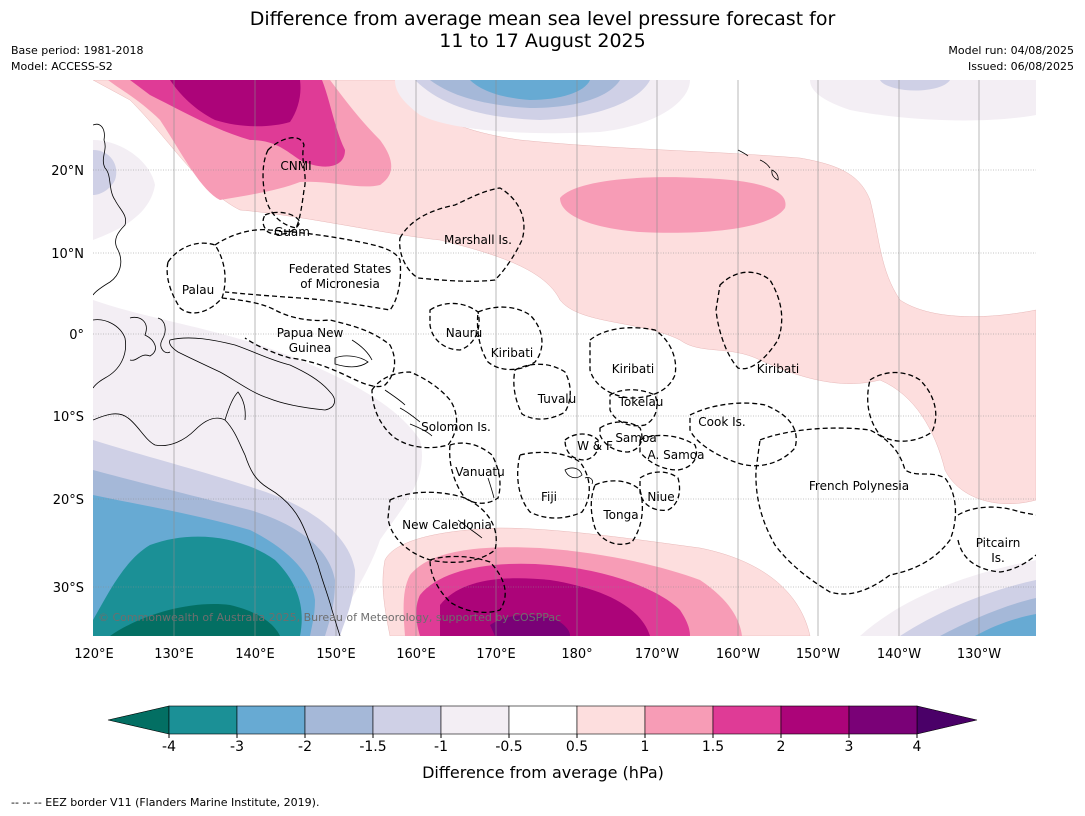 This screenshot has width=1085, height=816. I want to click on colorbar-tick-label: -0.5, so click(508, 747).